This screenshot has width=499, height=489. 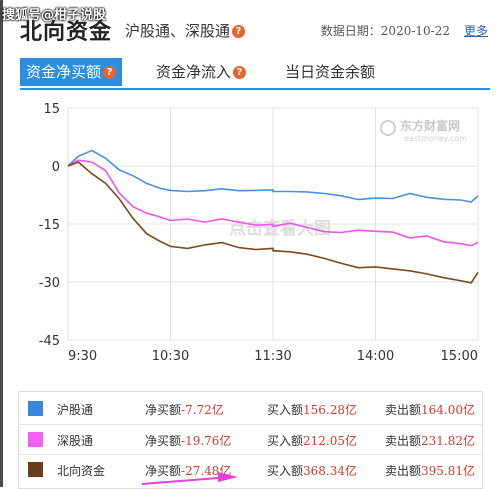 What do you see at coordinates (49, 225) in the screenshot?
I see `y-tick-label: -15` at bounding box center [49, 225].